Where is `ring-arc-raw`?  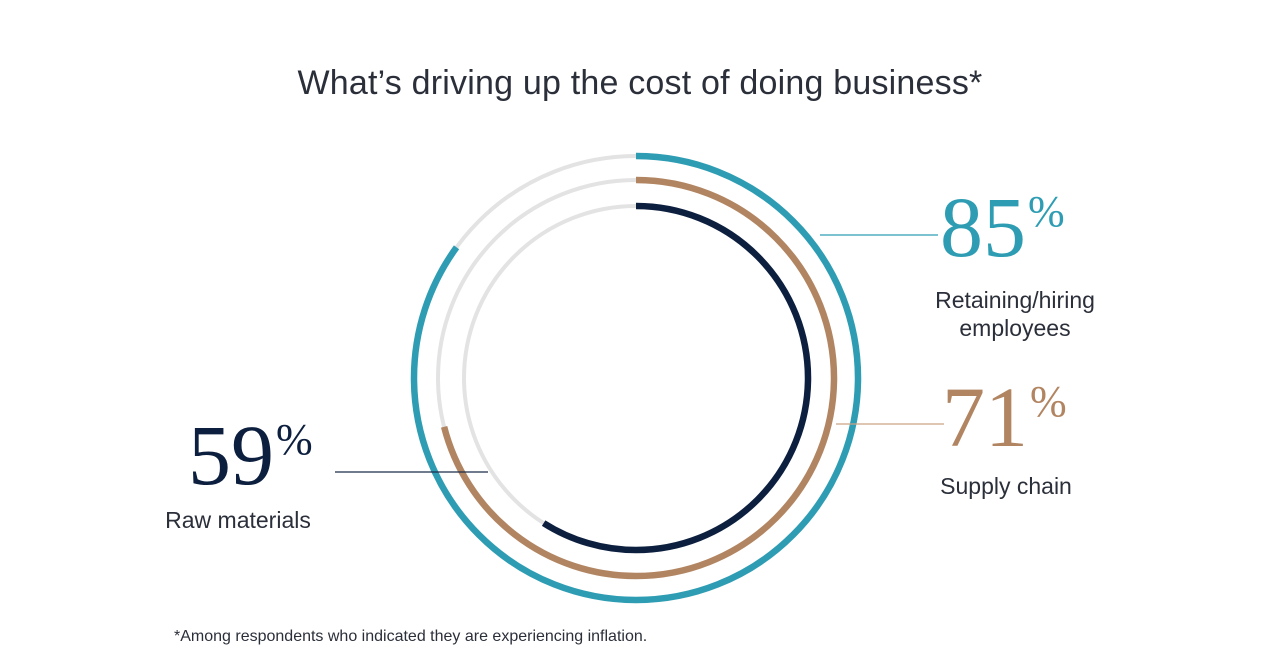
ring-arc-raw is located at coordinates (636, 378).